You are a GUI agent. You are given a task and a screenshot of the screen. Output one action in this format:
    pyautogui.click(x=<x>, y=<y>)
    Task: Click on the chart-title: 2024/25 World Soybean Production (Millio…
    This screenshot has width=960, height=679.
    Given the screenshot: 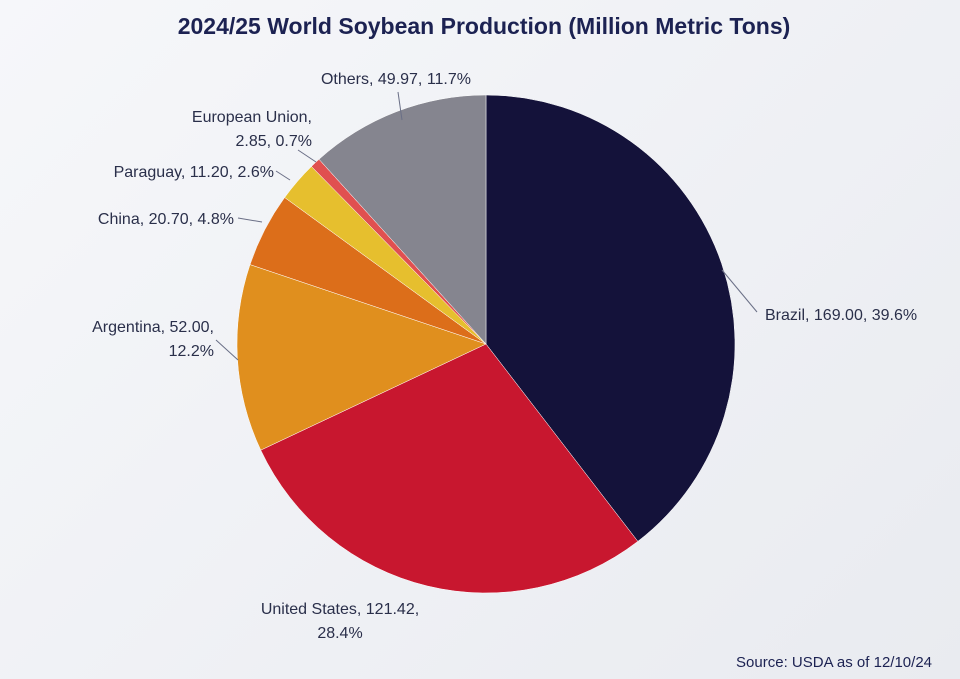 What is the action you would take?
    pyautogui.click(x=484, y=26)
    